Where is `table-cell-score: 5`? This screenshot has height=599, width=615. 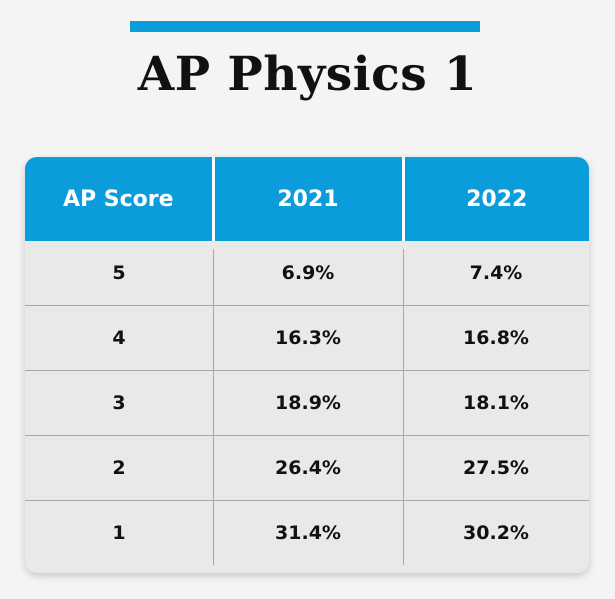 table-cell-score: 5 is located at coordinates (119, 273).